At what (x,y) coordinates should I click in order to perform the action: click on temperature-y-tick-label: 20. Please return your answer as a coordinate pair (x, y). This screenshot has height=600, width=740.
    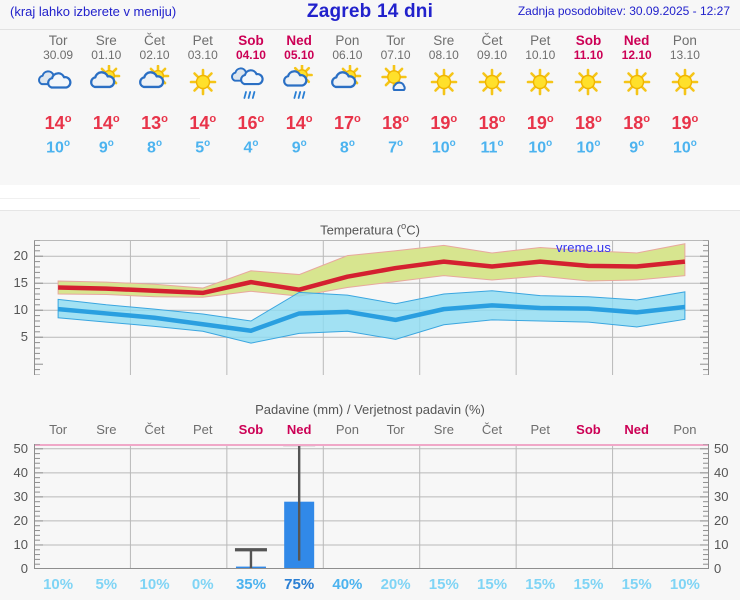
    Looking at the image, I should click on (20, 256).